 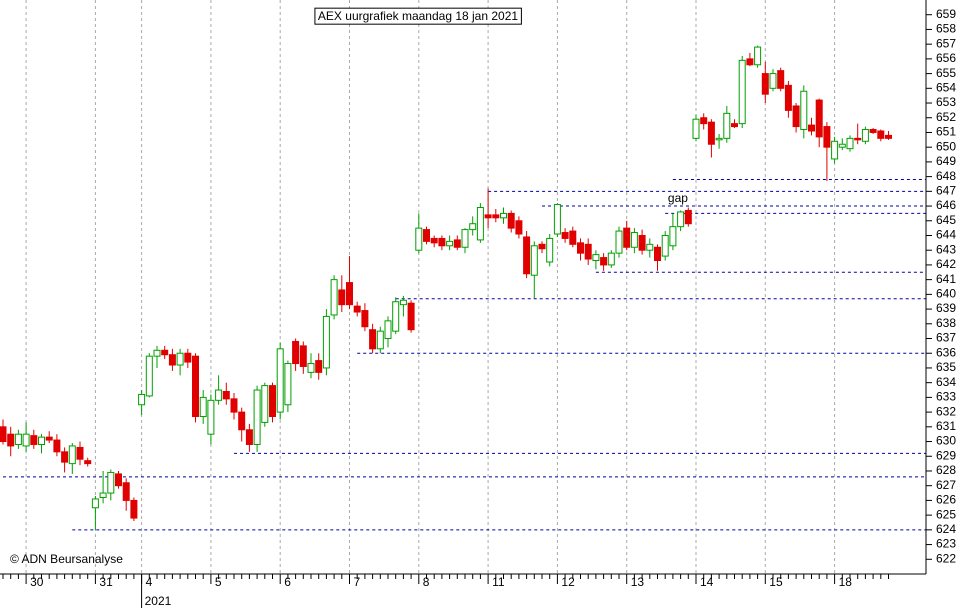 I want to click on y-tick-label: 648, so click(x=946, y=176).